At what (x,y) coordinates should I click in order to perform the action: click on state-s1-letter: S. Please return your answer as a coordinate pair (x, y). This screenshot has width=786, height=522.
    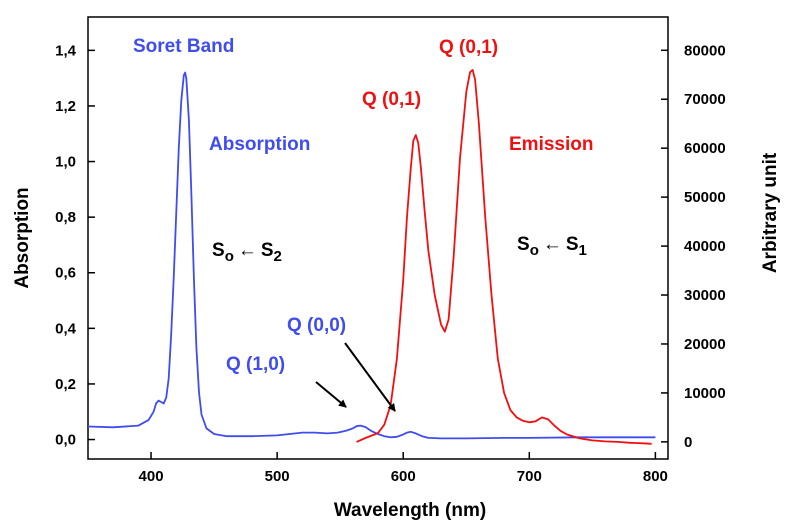
    Looking at the image, I should click on (572, 244).